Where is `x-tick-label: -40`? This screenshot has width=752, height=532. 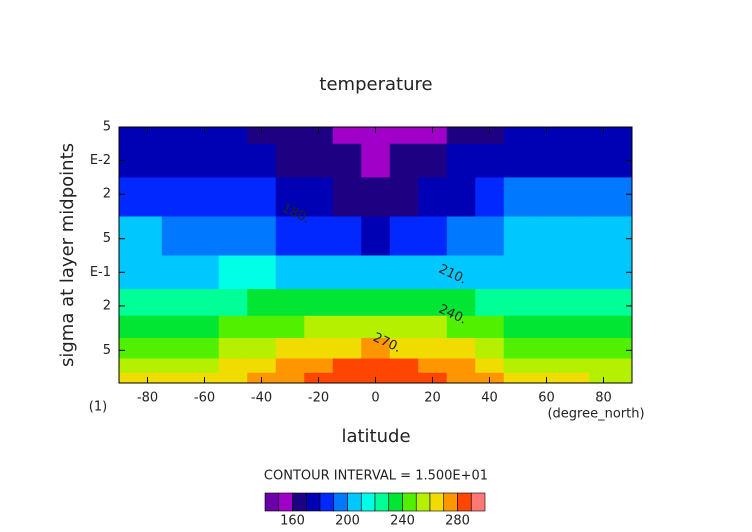 x-tick-label: -40 is located at coordinates (261, 398).